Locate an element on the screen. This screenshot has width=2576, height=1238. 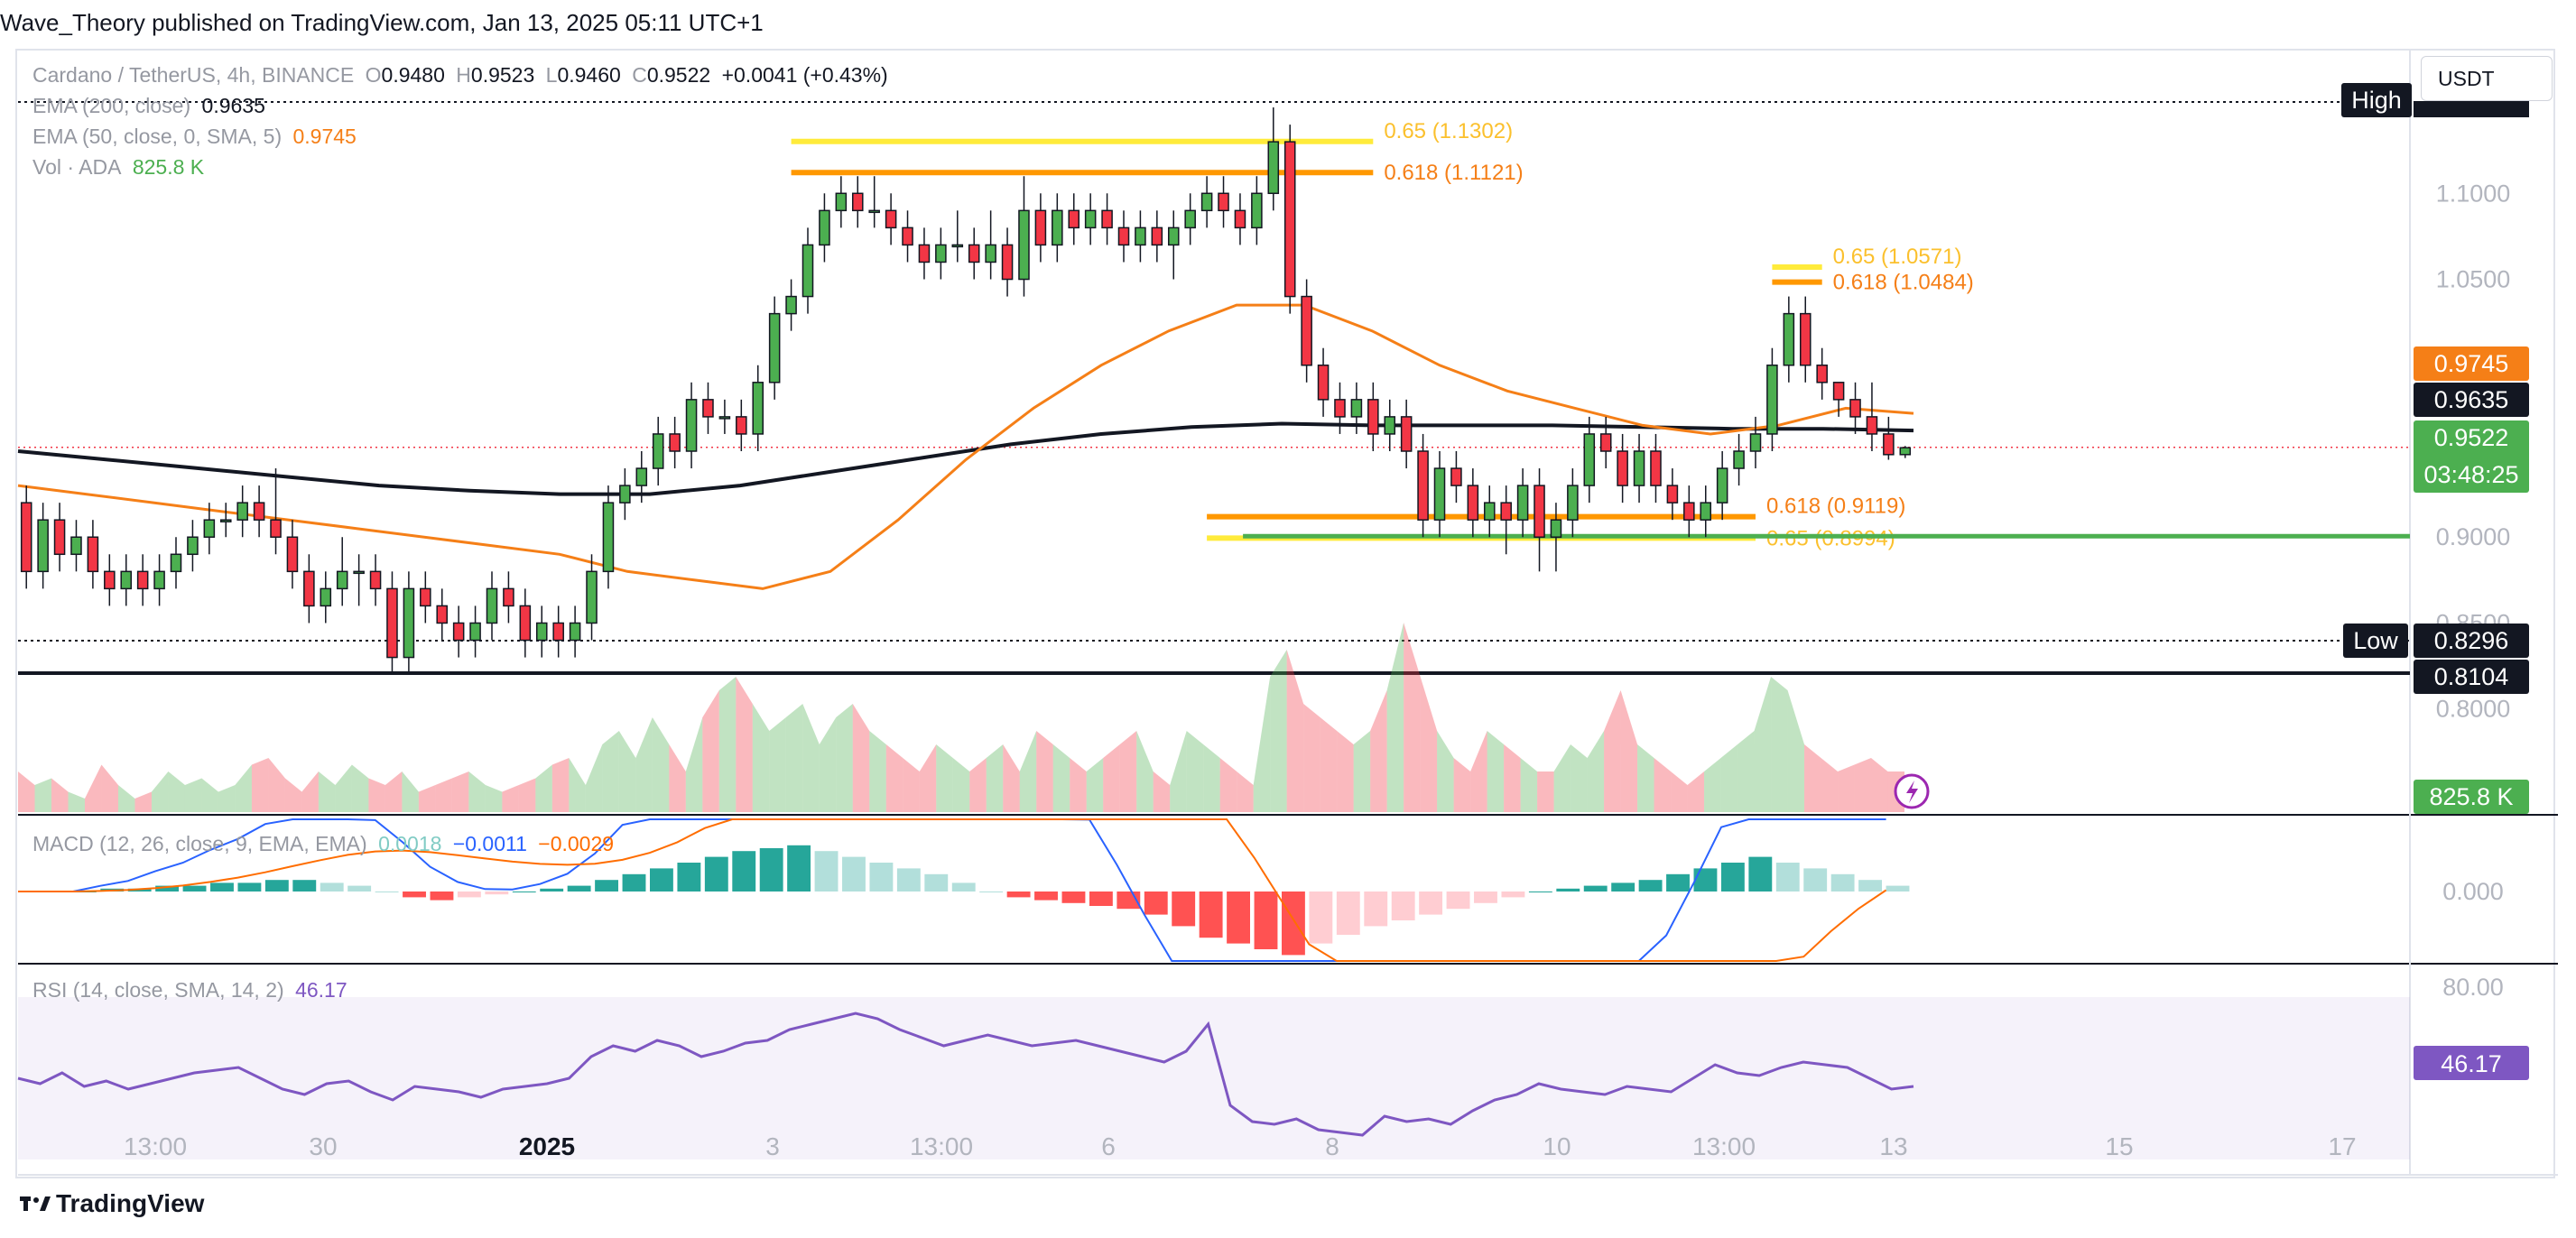
fib-level-label: 0.618 (1.1121) is located at coordinates (1453, 173).